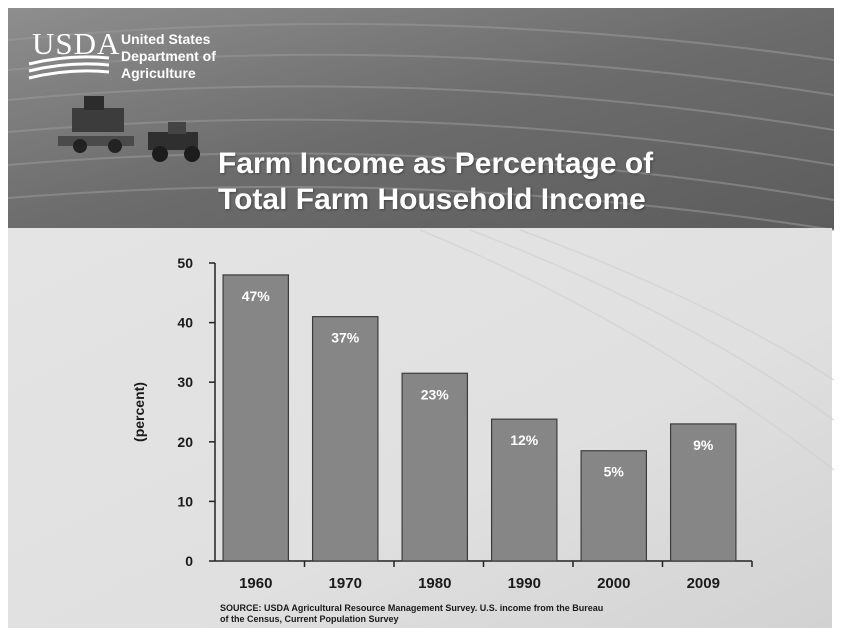 This screenshot has height=636, width=842. I want to click on agency-name: United States Department of Agriculture, so click(201, 56).